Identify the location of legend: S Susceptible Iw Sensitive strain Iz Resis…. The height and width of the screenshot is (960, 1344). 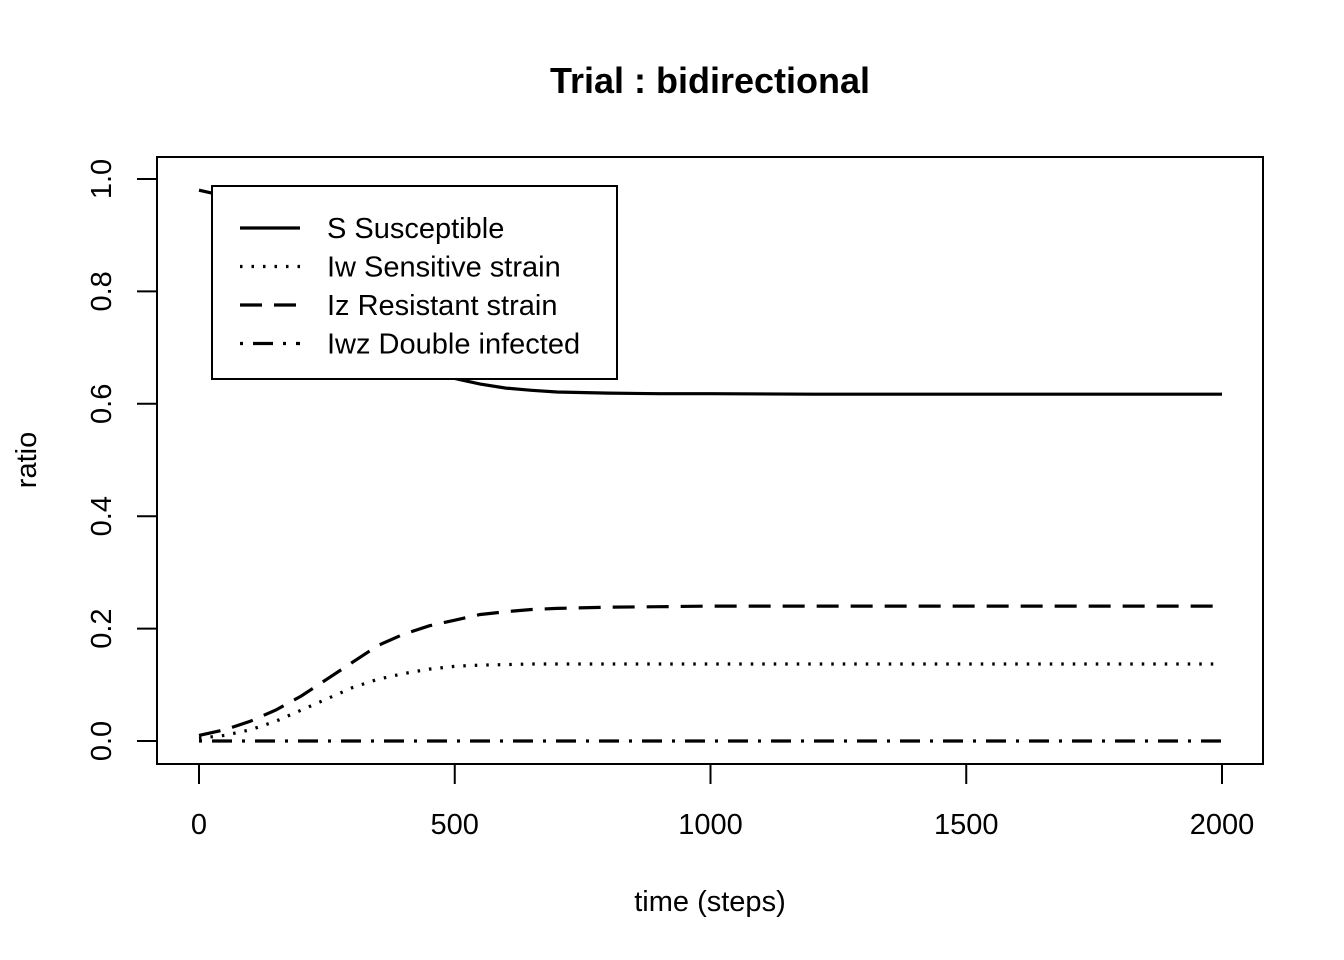
(414, 282).